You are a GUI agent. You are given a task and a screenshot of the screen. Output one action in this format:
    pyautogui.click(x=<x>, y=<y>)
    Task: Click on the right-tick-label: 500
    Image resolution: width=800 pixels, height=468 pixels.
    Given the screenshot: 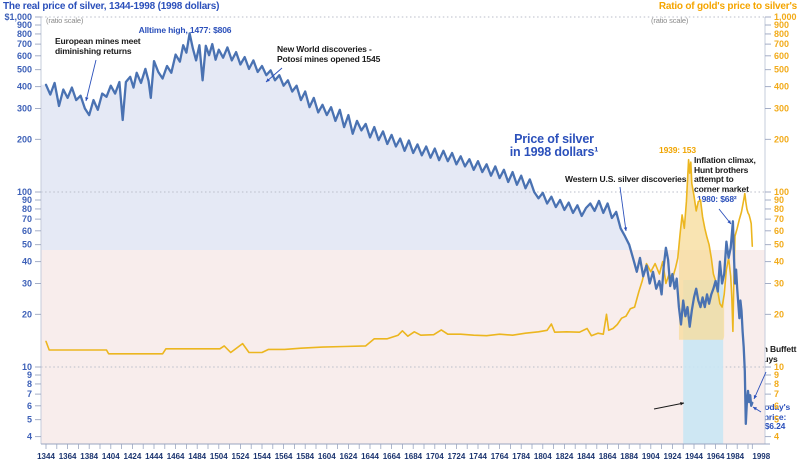 What is the action you would take?
    pyautogui.click(x=781, y=70)
    